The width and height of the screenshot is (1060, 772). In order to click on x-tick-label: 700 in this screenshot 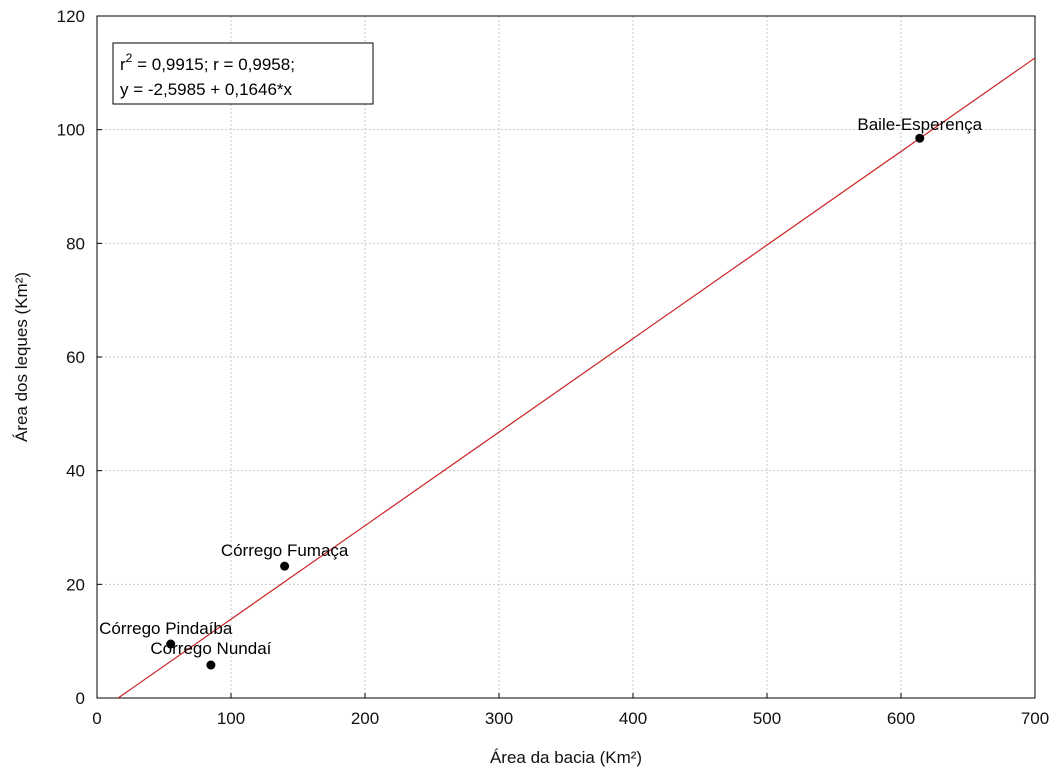, I will do `click(1035, 718)`.